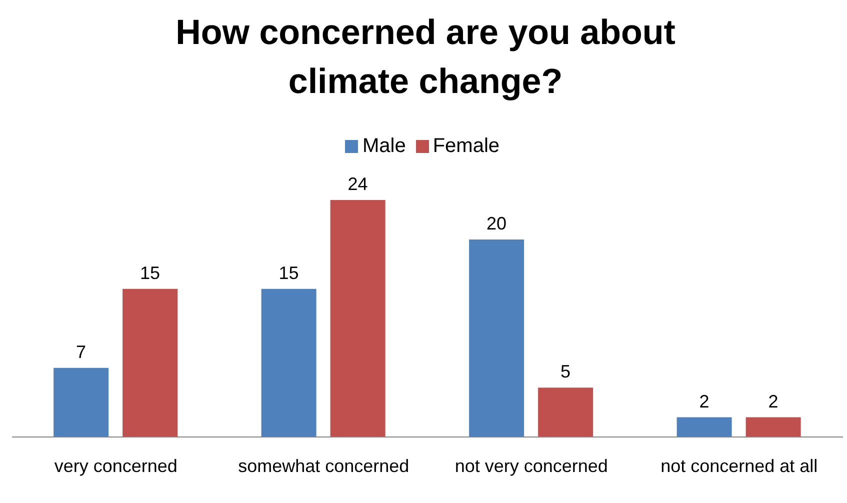 This screenshot has height=503, width=847. I want to click on legend-label: Male, so click(384, 146).